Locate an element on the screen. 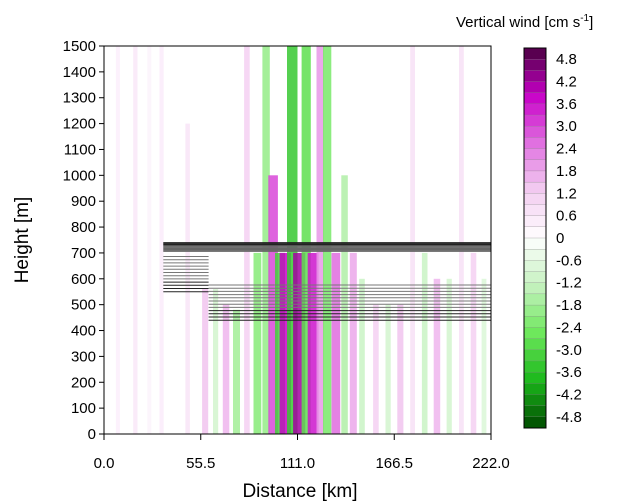  x-tick-label: 55.5 is located at coordinates (200, 463).